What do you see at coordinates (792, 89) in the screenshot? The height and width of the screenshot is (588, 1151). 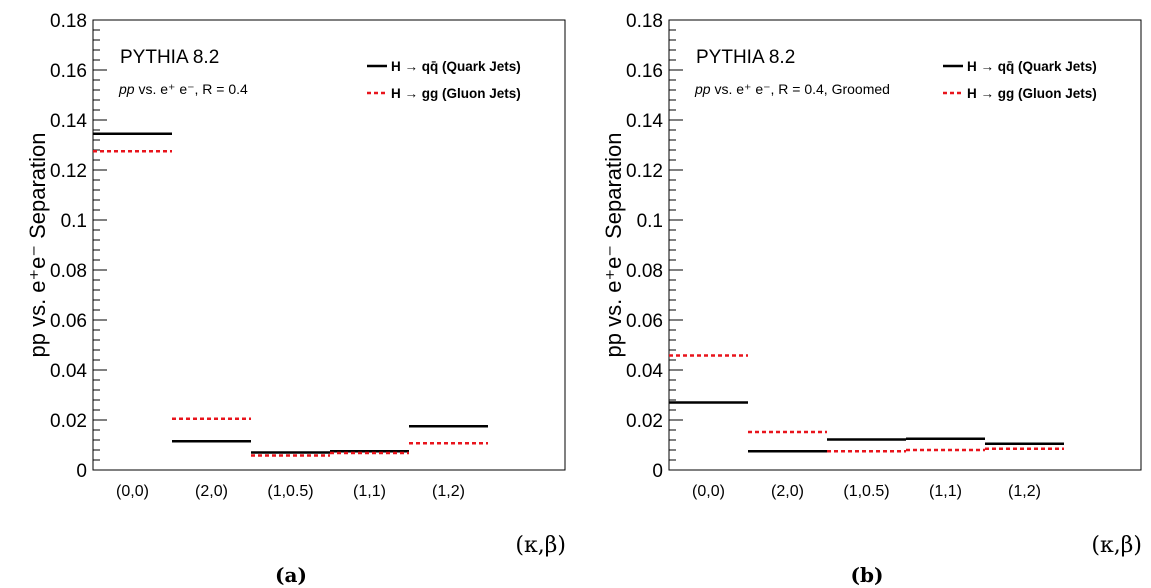 I see `subtitle: pp vs. e⁺ e⁻, R = 0.4, Groomed` at bounding box center [792, 89].